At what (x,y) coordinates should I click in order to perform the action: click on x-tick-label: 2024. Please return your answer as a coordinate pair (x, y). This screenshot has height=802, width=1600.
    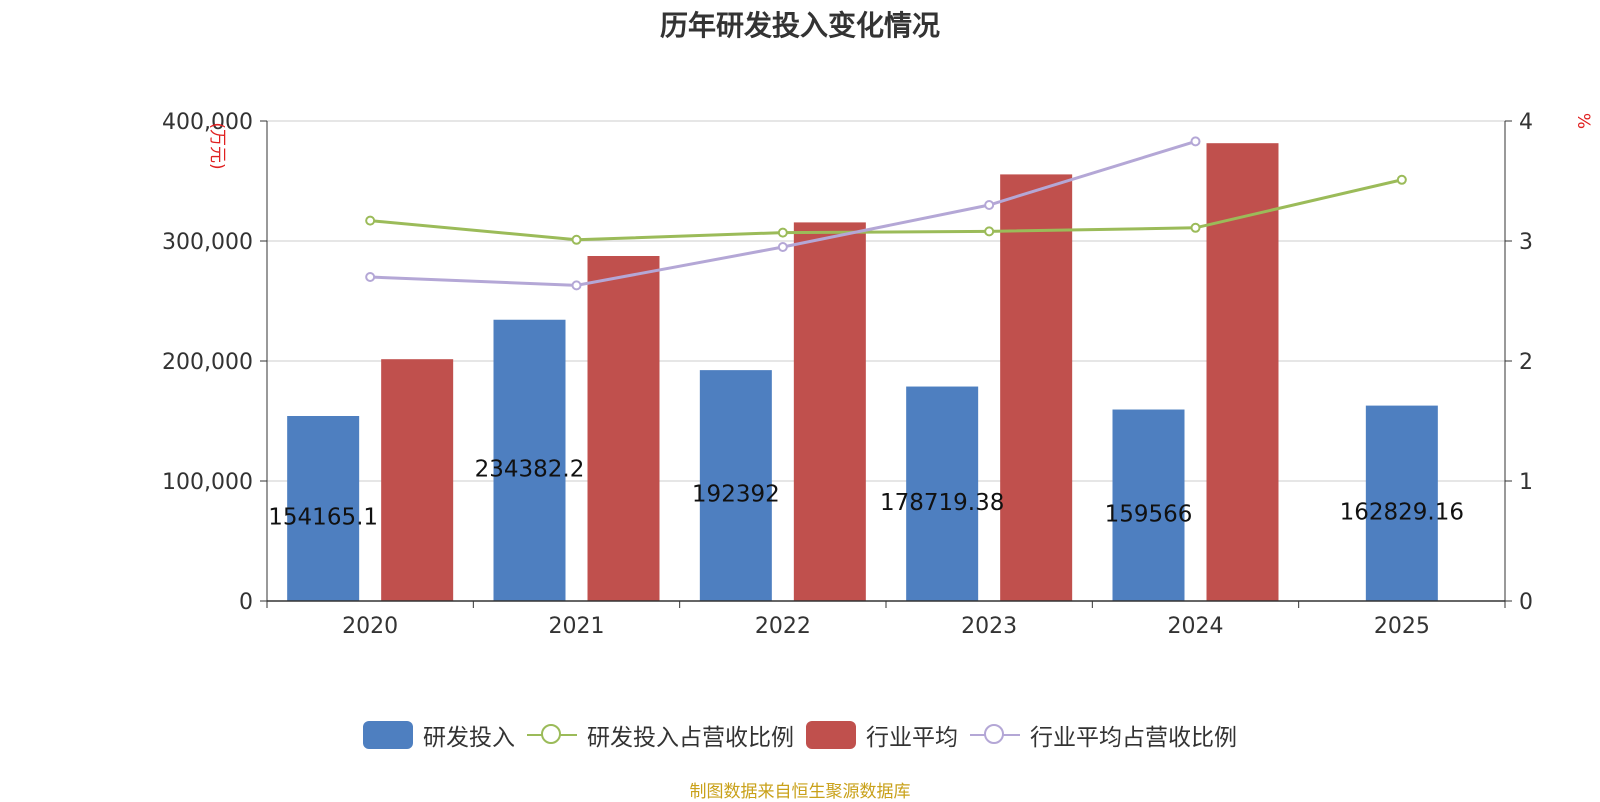
    Looking at the image, I should click on (1196, 626).